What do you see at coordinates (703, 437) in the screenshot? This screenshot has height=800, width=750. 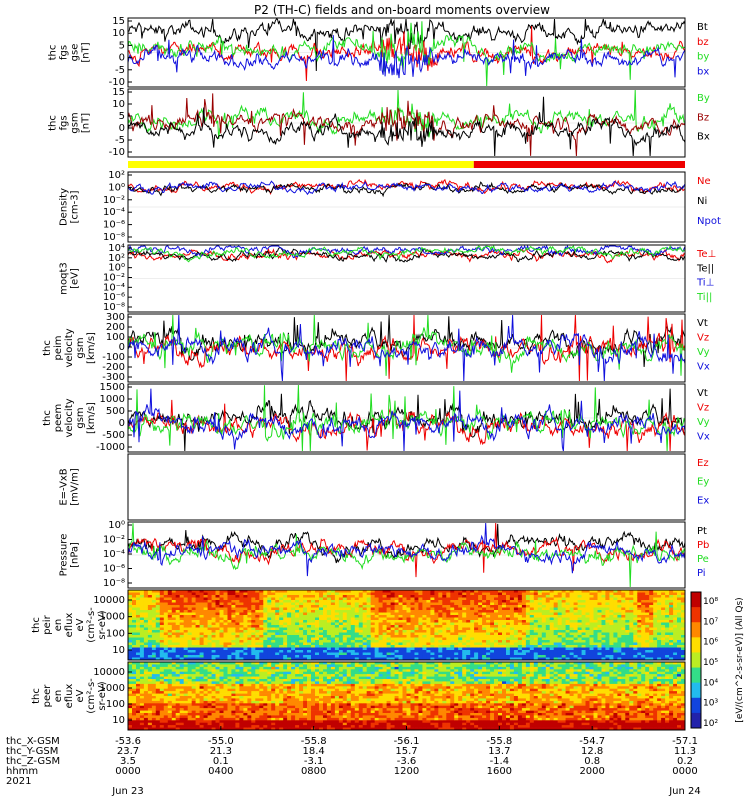 I see `legend-peem_velocity-Vx: Vx` at bounding box center [703, 437].